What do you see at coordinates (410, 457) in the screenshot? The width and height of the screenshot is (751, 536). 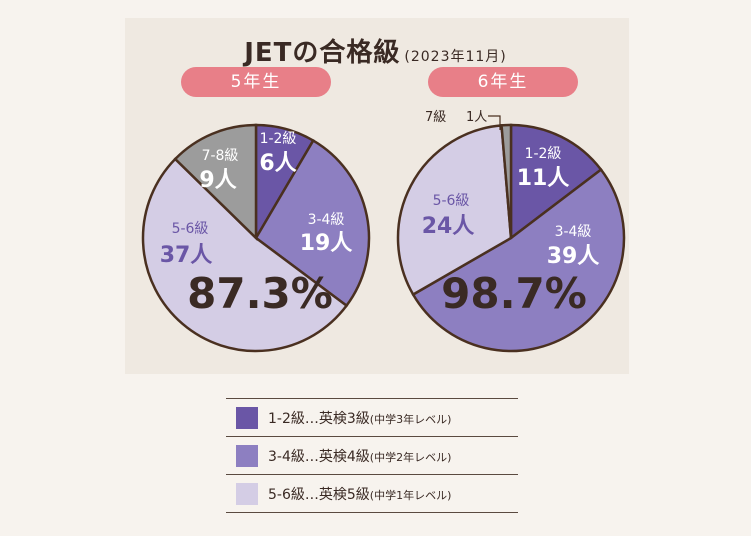 I see `legend-note: (中学2年レベル)` at bounding box center [410, 457].